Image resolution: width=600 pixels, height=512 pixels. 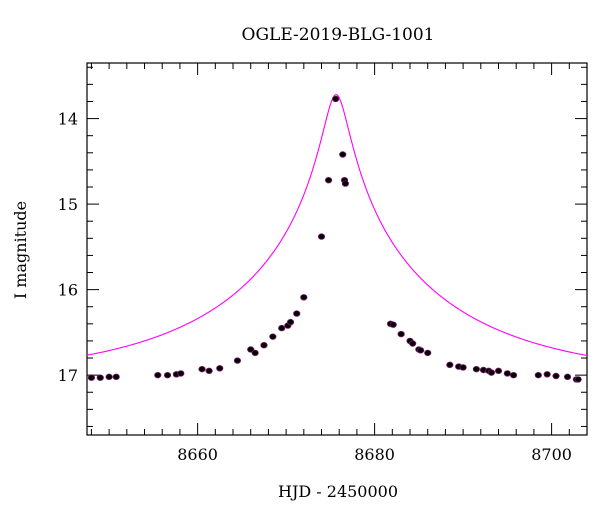 What do you see at coordinates (68, 375) in the screenshot?
I see `y-tick-label: 17` at bounding box center [68, 375].